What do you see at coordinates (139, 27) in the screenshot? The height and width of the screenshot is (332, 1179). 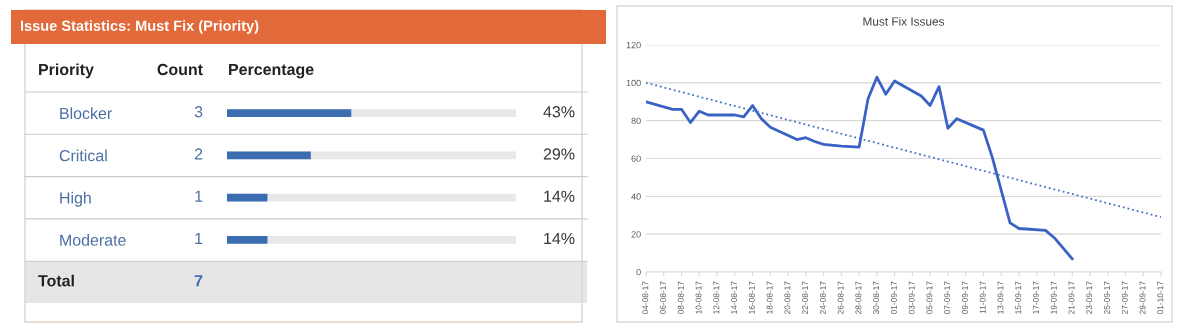 I see `chart-title: Issue Statistics: Must Fix (Priority)` at bounding box center [139, 27].